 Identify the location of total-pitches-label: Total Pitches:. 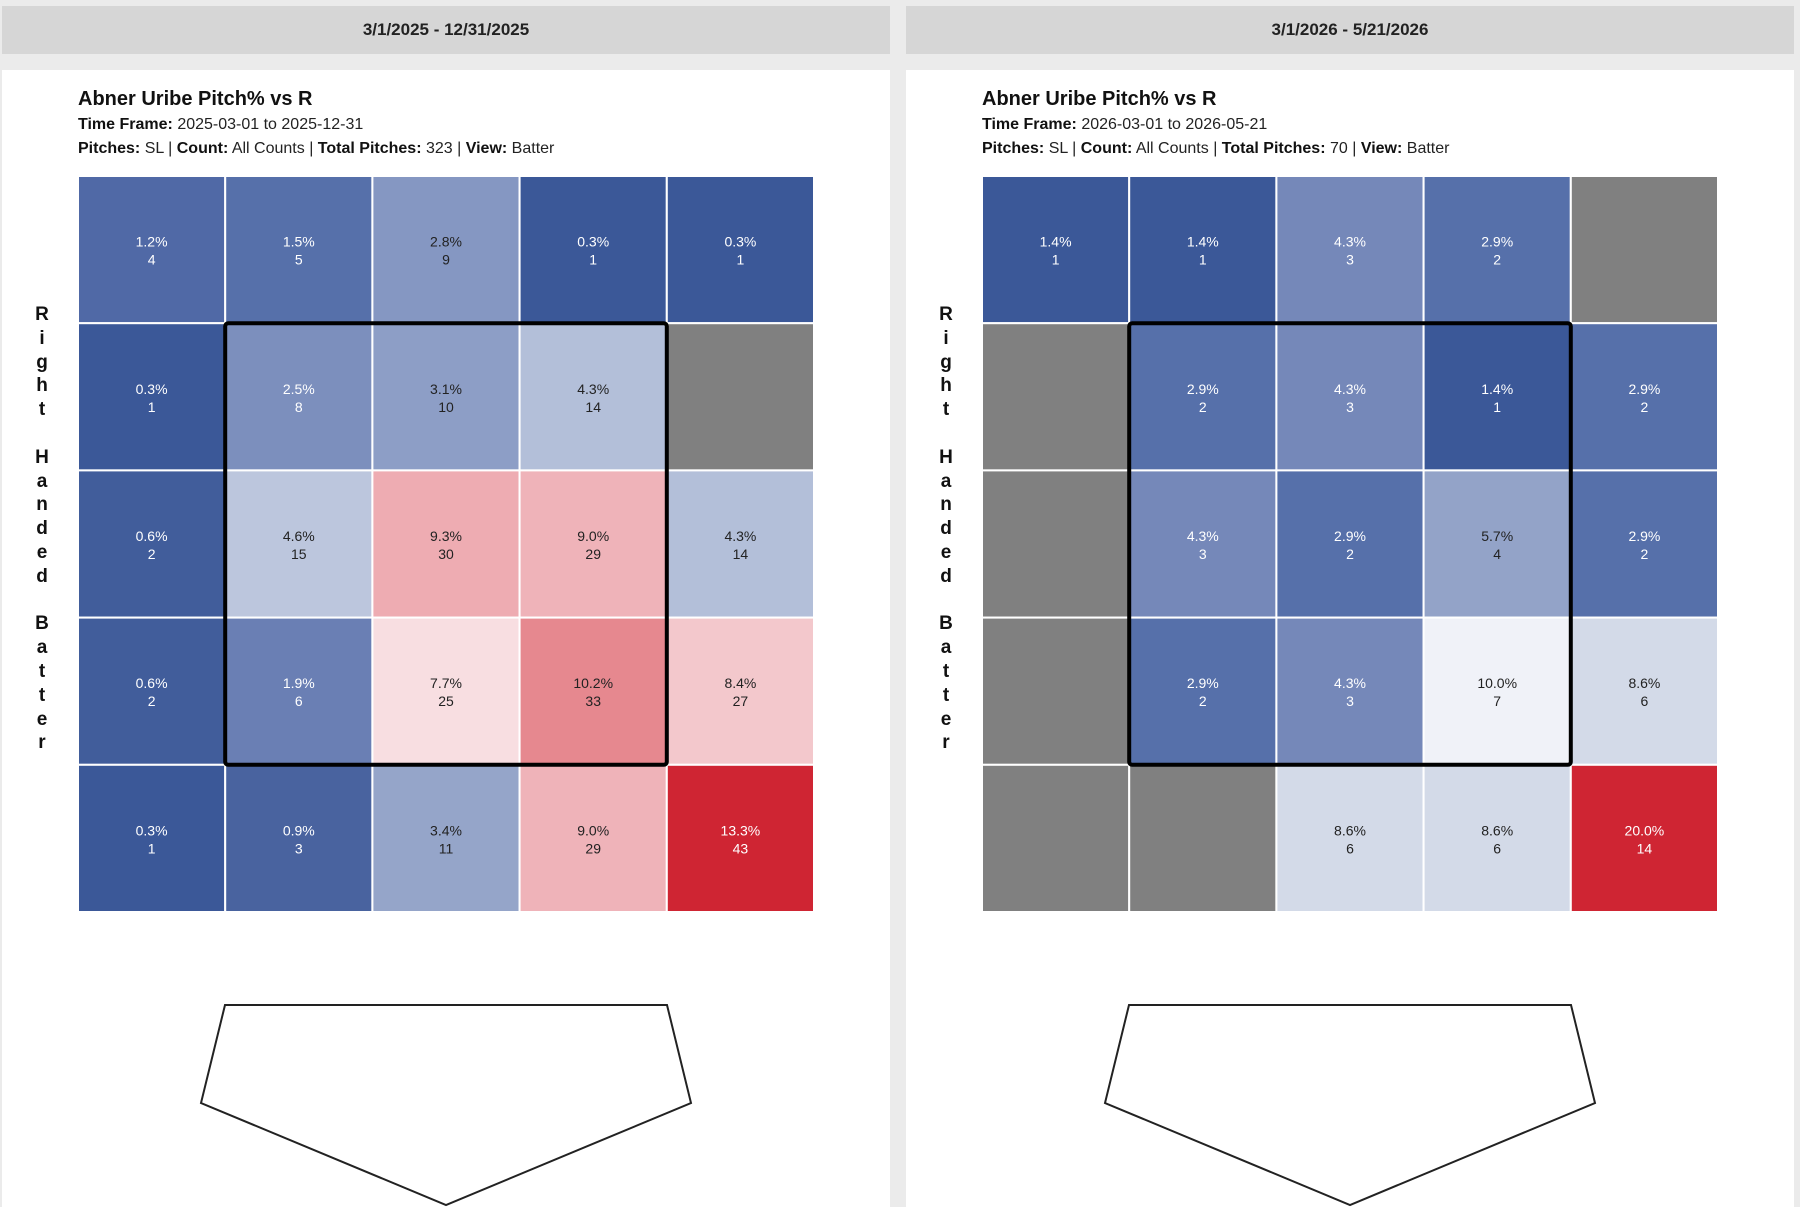
(369, 148).